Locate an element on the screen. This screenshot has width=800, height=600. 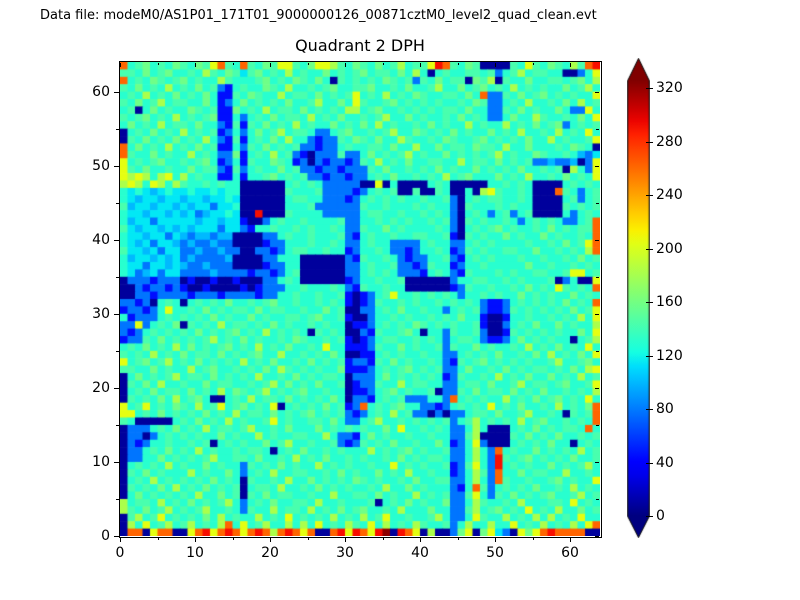
colorbar-canvas is located at coordinates (638, 298).